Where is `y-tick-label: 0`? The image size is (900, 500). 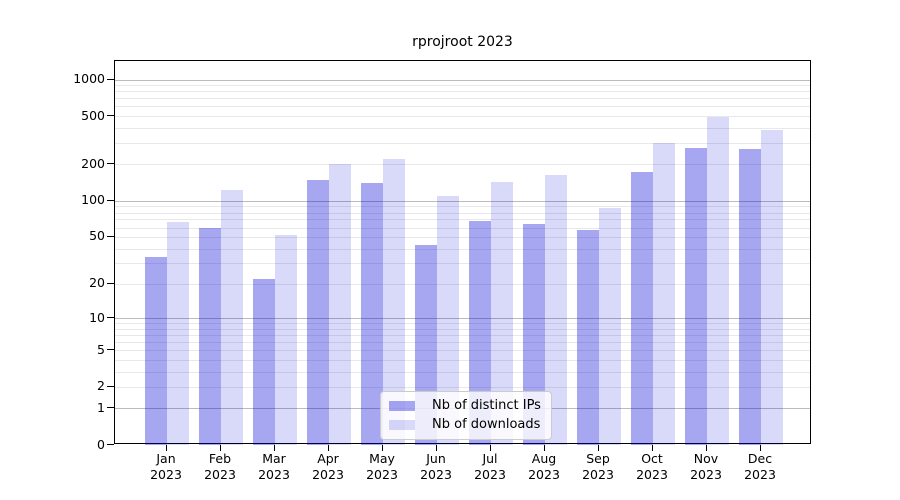
y-tick-label: 0 is located at coordinates (101, 444).